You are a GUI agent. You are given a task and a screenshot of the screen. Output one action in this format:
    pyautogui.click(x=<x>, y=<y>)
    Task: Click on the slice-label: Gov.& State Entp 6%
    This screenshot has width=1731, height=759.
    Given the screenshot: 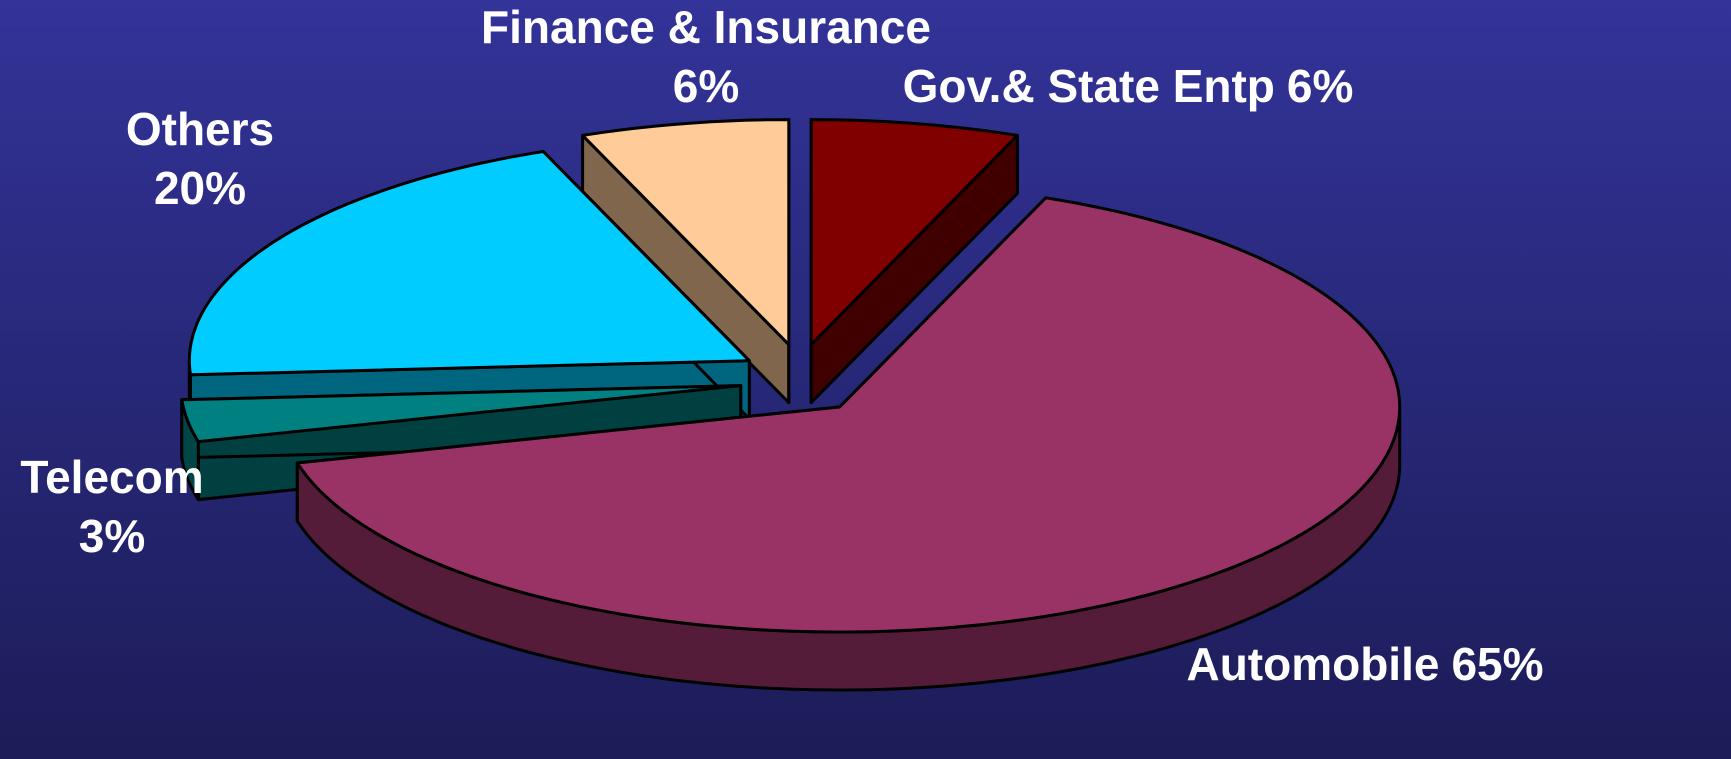 What is the action you would take?
    pyautogui.click(x=1128, y=86)
    